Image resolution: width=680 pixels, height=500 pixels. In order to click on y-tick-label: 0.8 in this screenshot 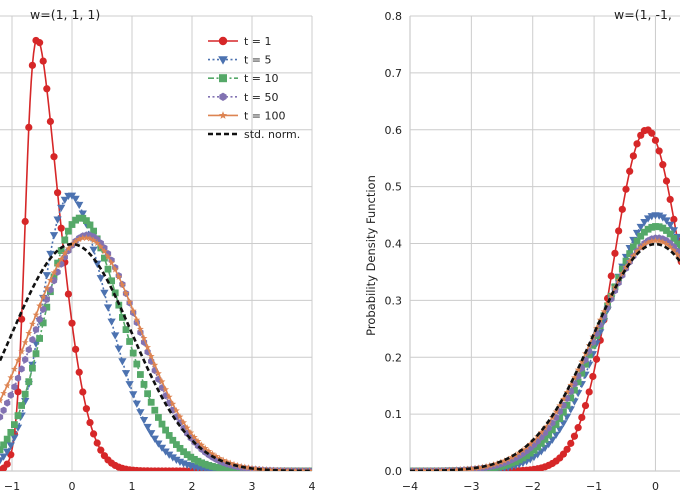, I will do `click(394, 16)`.